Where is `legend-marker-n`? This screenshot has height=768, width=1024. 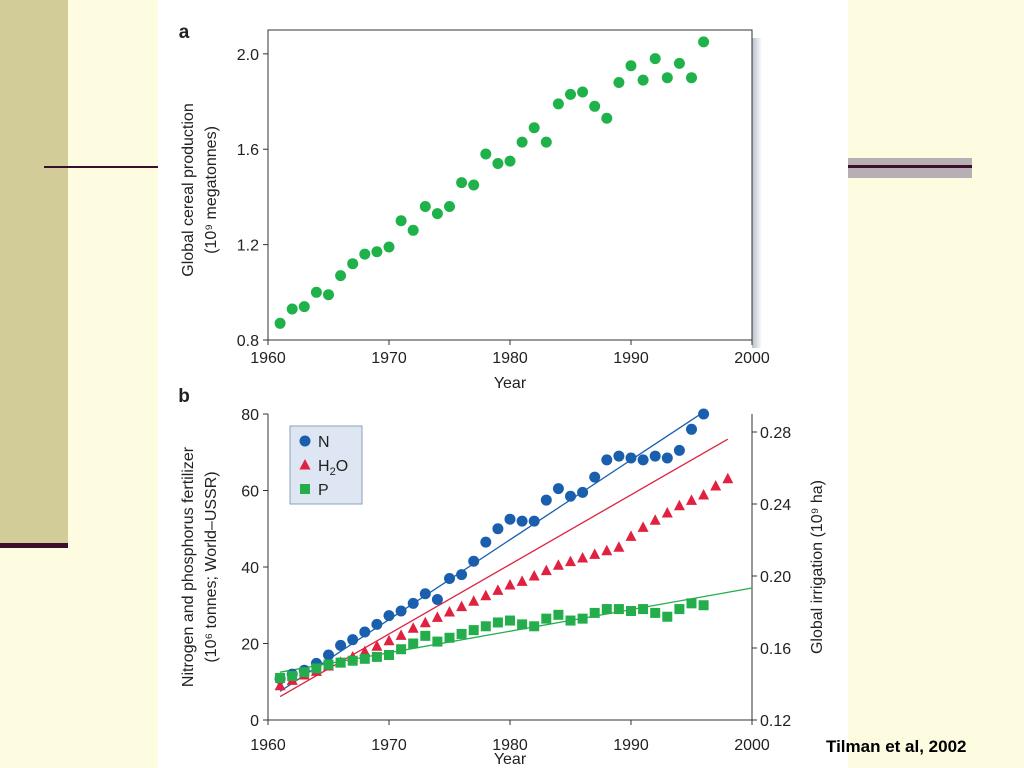
legend-marker-n is located at coordinates (305, 441).